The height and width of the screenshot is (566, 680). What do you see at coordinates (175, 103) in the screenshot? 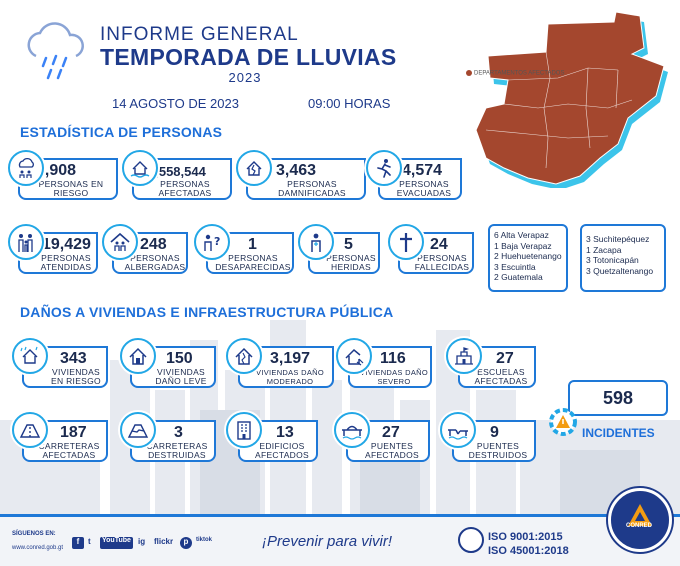
I see `report-date: 14 AGOSTO DE 2023` at bounding box center [175, 103].